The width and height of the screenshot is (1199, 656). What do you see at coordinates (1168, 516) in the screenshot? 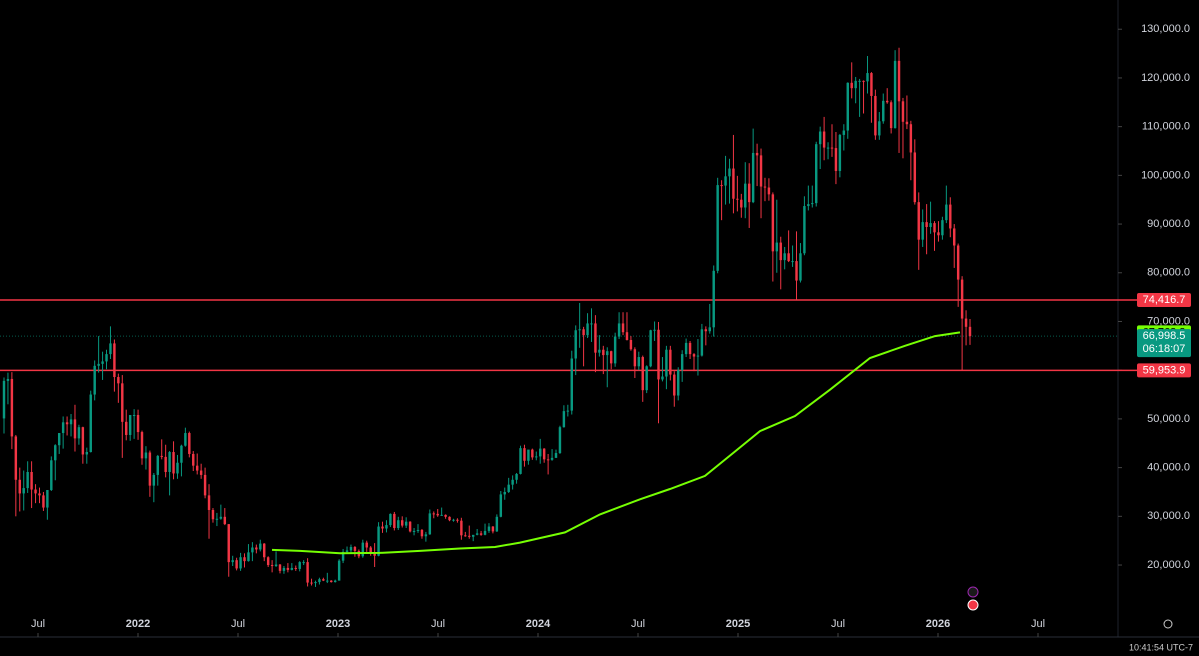
I see `y-tick-label: 30,000.0` at bounding box center [1168, 516].